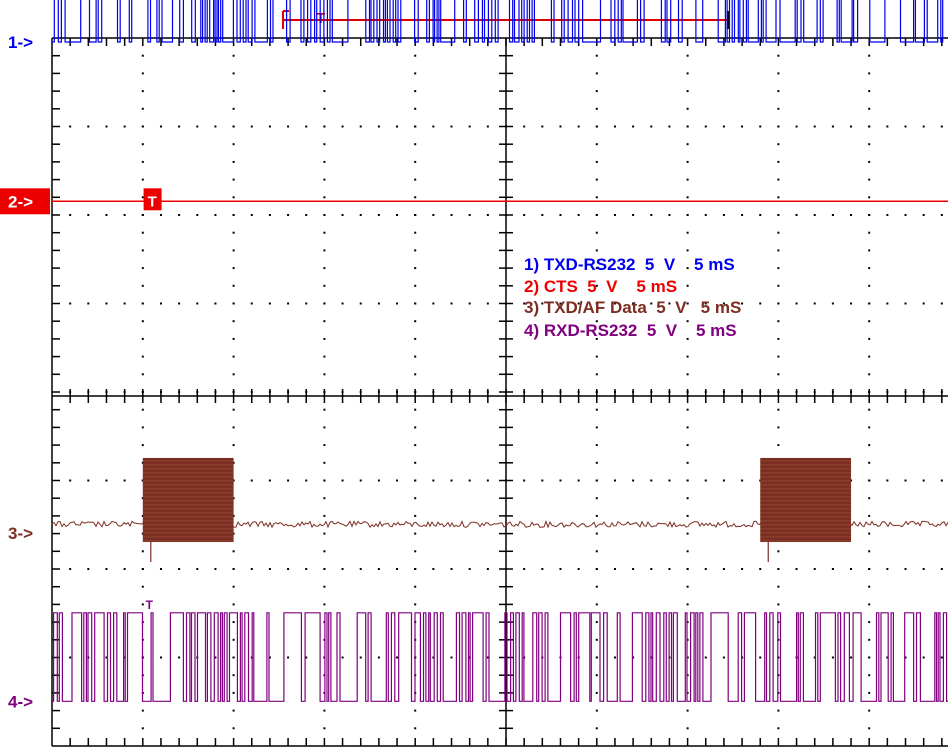  Describe the element at coordinates (20, 201) in the screenshot. I see `ch2-label: 2->` at that location.